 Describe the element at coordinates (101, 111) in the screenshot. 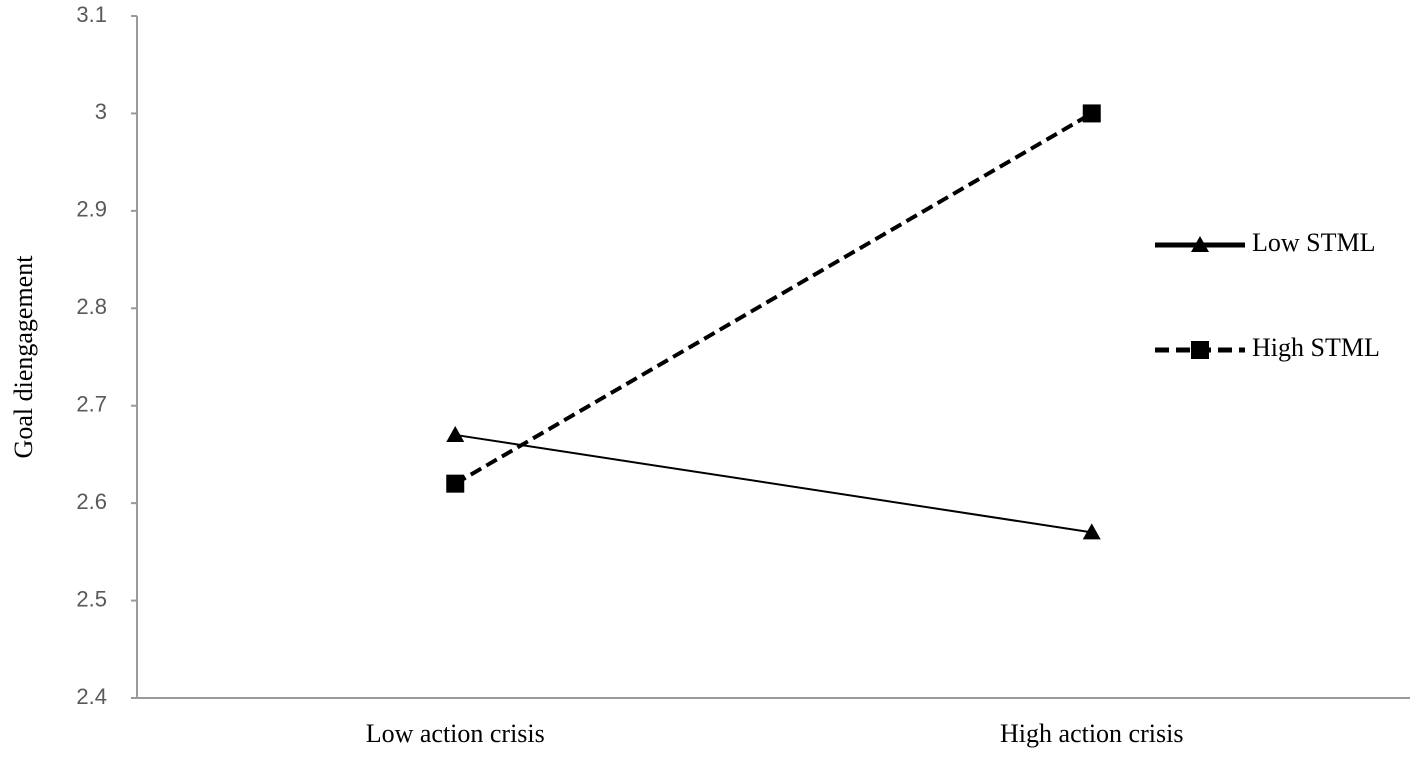

I see `y-tick-label: 3` at that location.